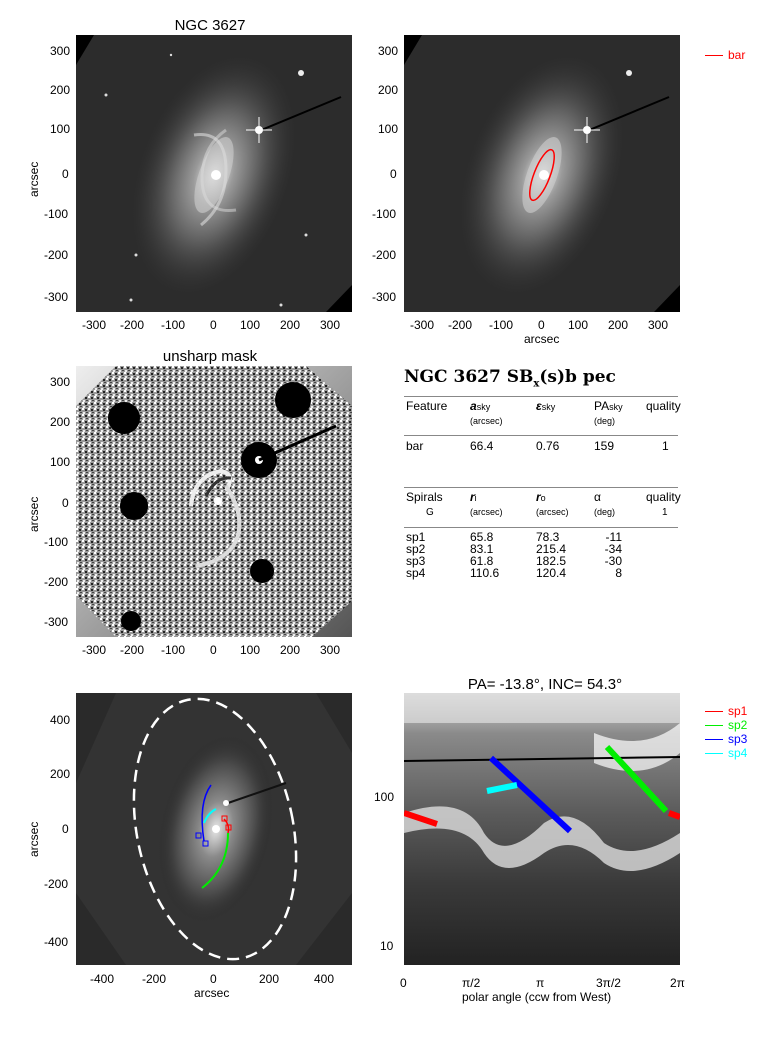 This screenshot has height=1039, width=779. What do you see at coordinates (94, 650) in the screenshot?
I see `p3-xtick: -300` at bounding box center [94, 650].